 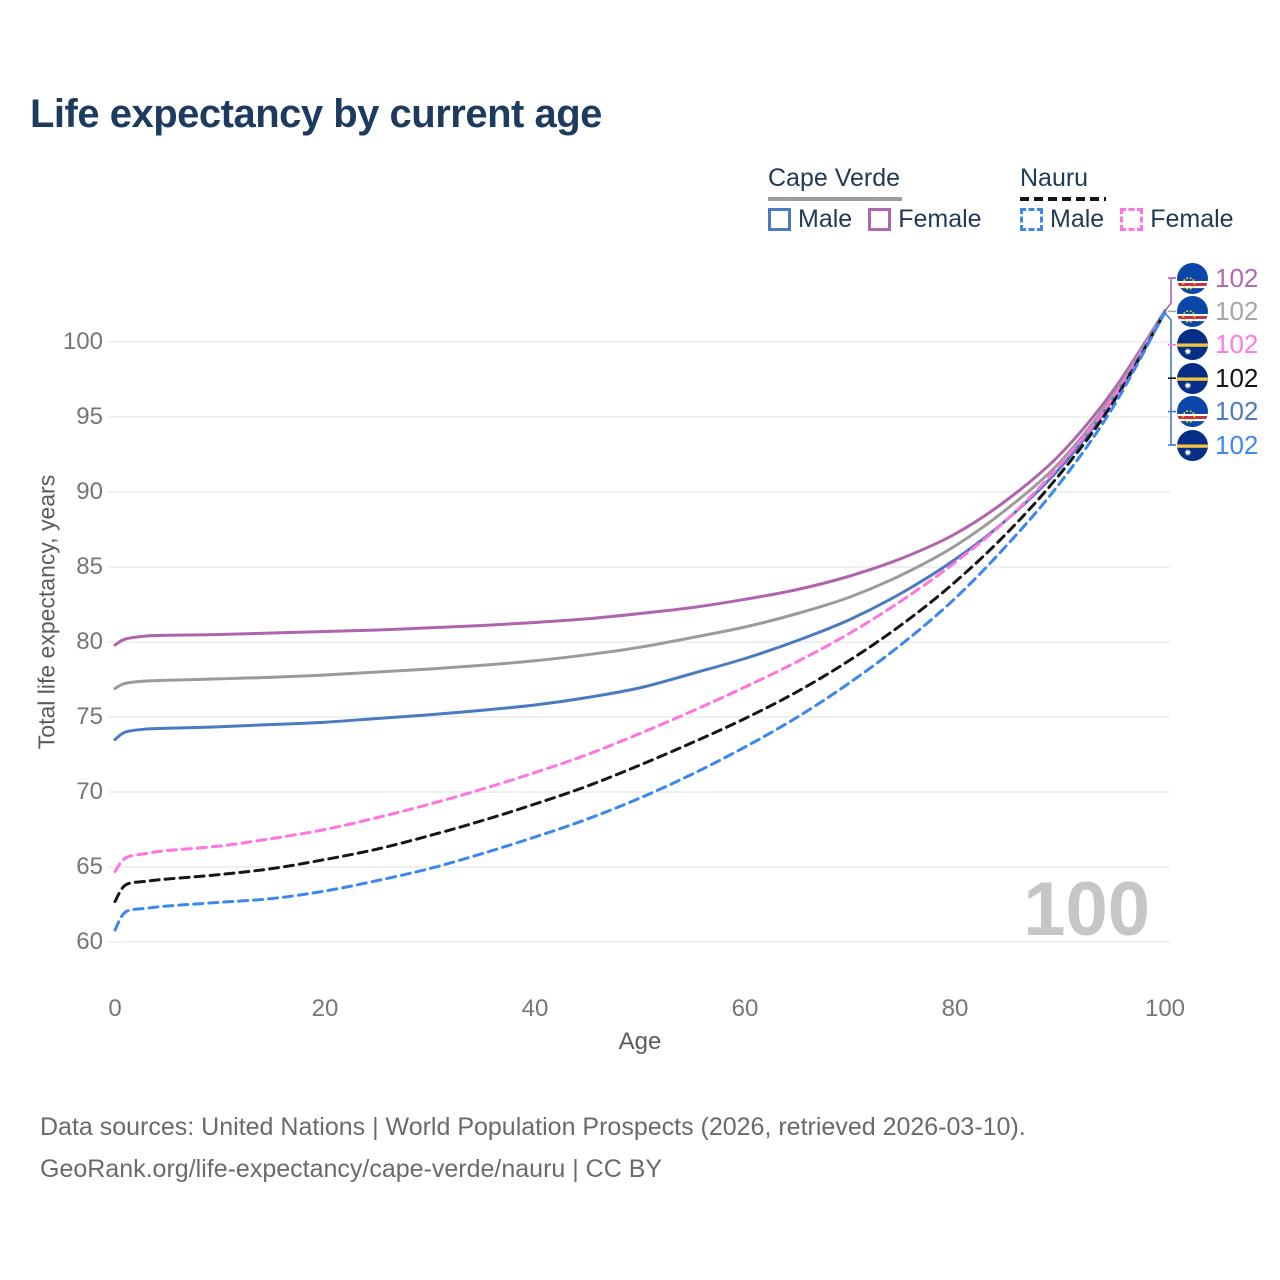 I want to click on legend-items-cape-verde: Male Female, so click(x=875, y=219).